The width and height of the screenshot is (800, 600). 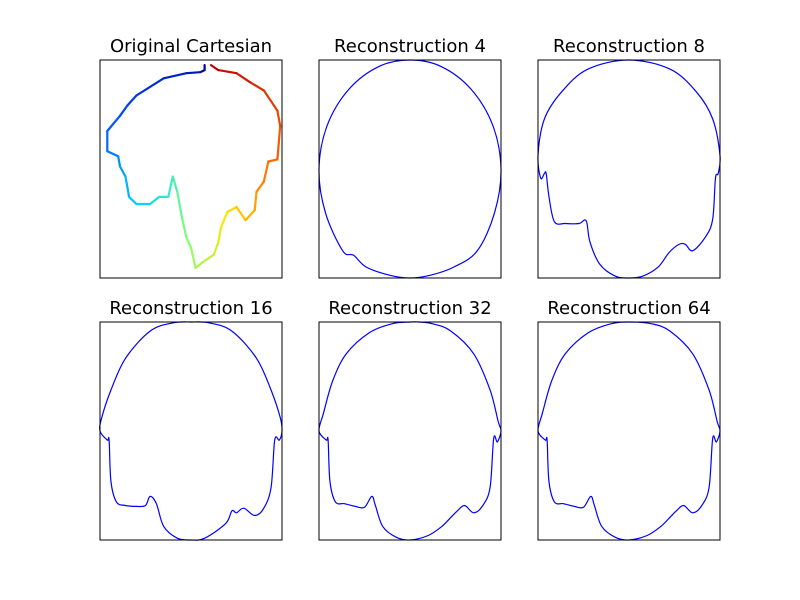 I want to click on subplot-3: Reconstruction 8, so click(x=629, y=157).